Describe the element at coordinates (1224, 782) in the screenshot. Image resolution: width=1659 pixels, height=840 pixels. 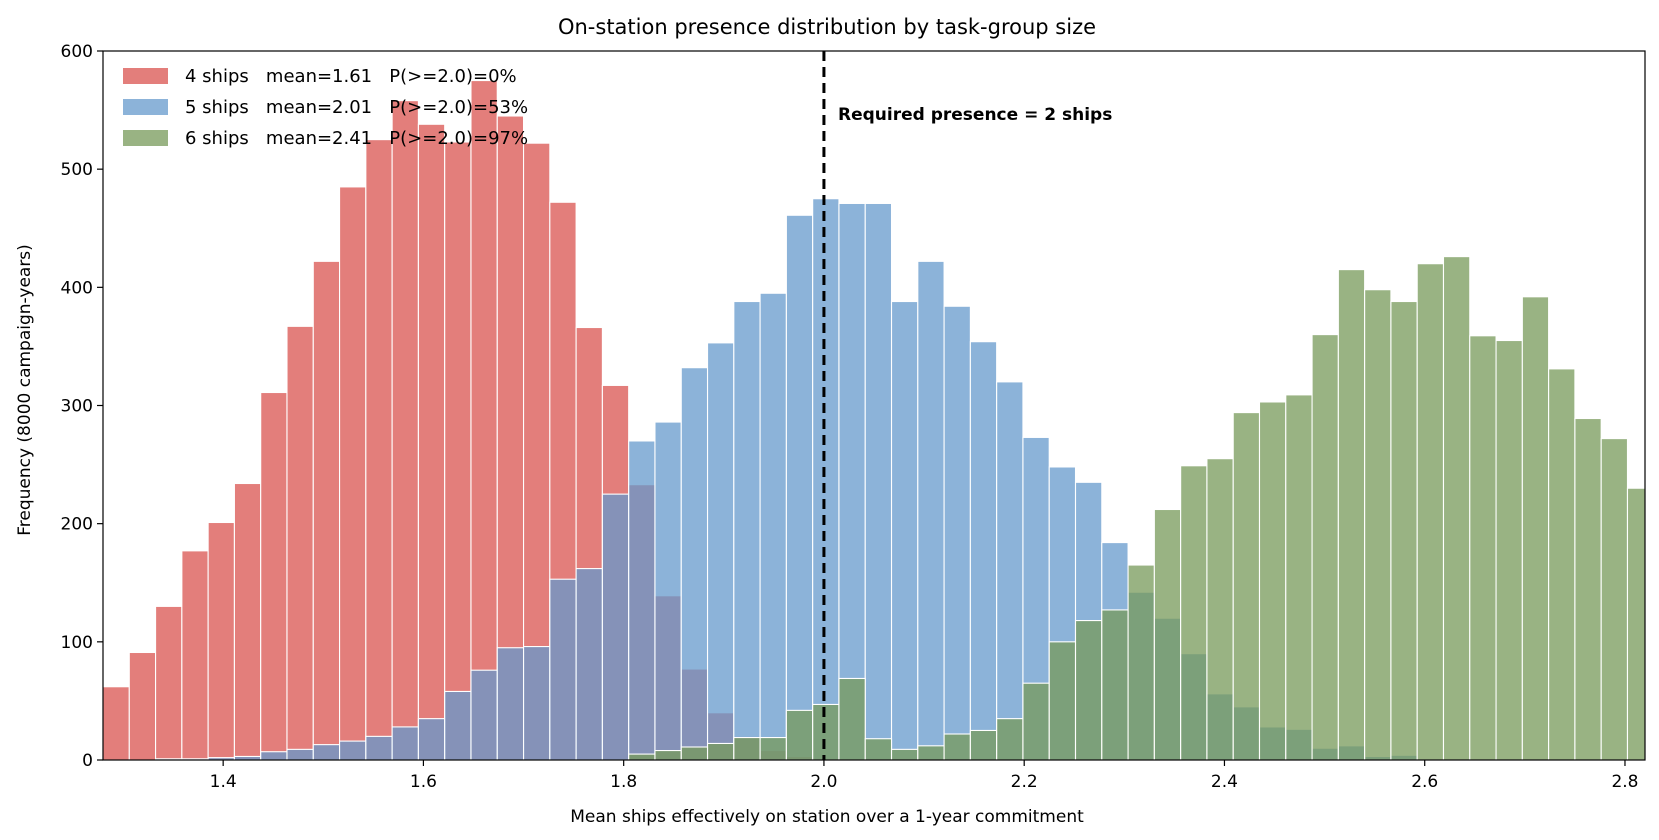
I see `x-tick-label: 2.4` at that location.